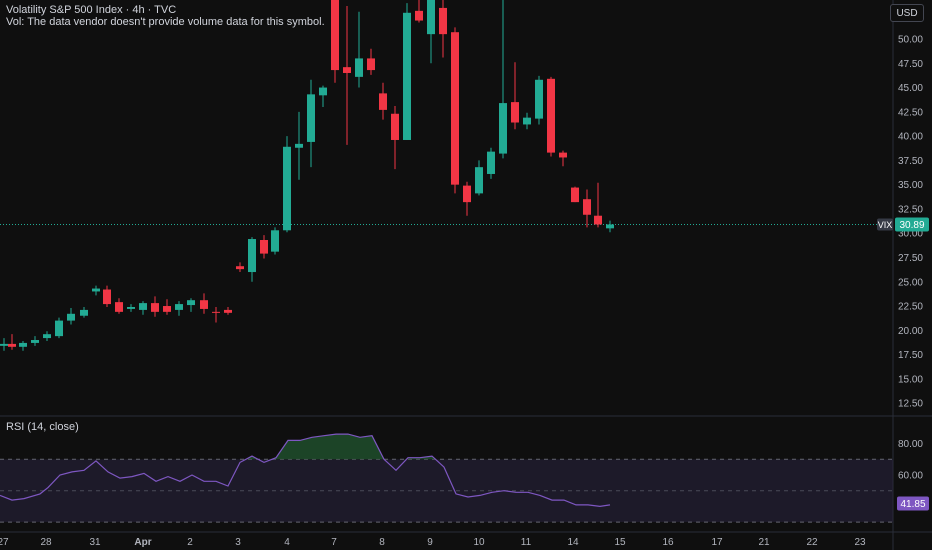  Describe the element at coordinates (620, 542) in the screenshot. I see `time-tick-label: 15` at that location.